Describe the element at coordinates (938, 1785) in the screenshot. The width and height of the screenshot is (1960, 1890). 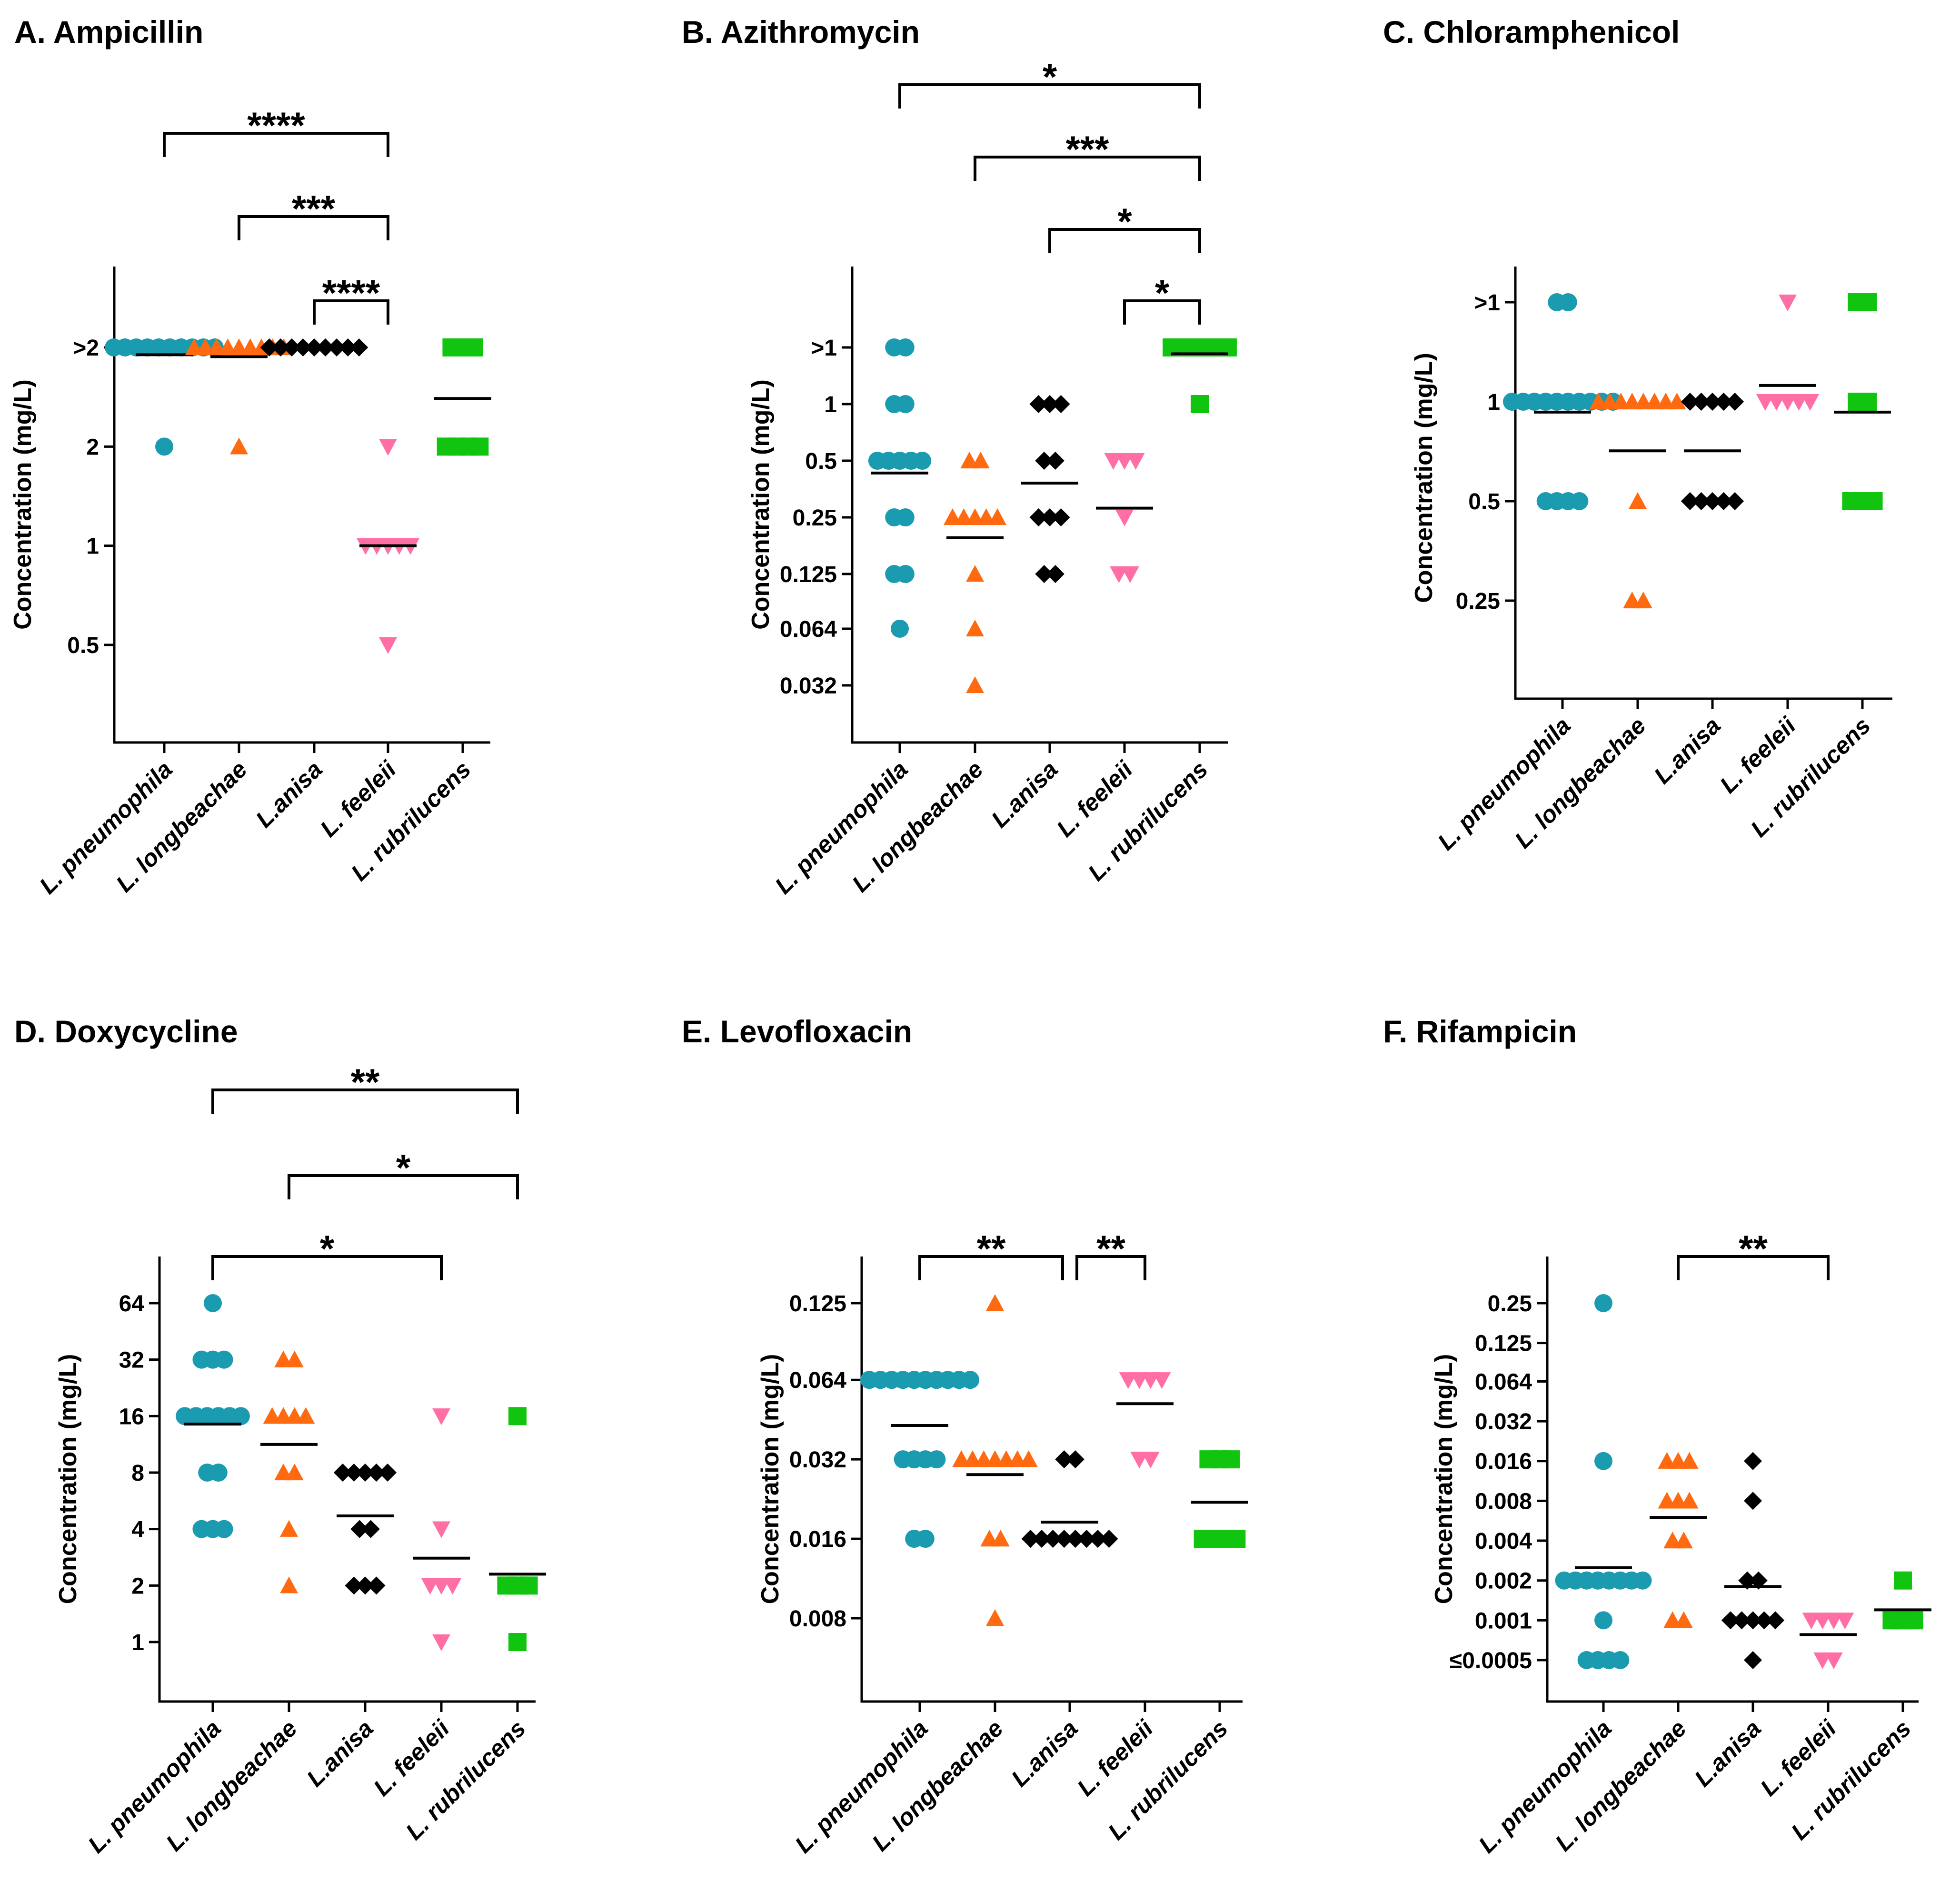
I see `x-tick-label: L. longbeachae` at that location.